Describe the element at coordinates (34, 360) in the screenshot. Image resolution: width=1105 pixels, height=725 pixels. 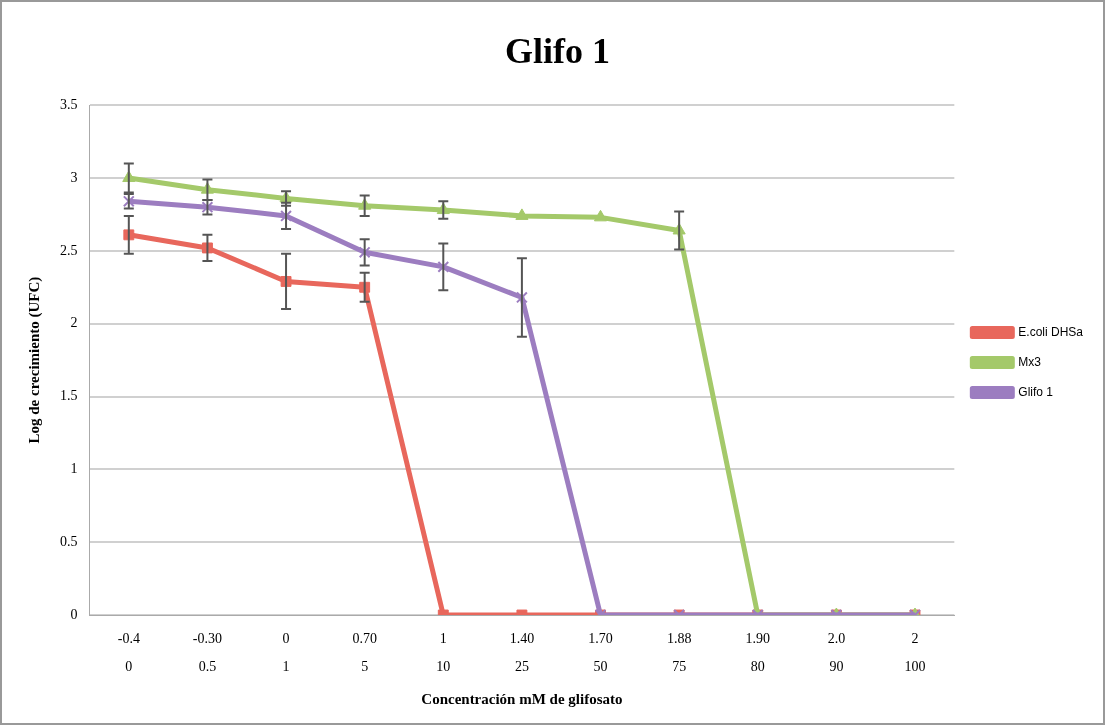
I see `y-axis-title: Log de crecimiento (UFC)` at that location.